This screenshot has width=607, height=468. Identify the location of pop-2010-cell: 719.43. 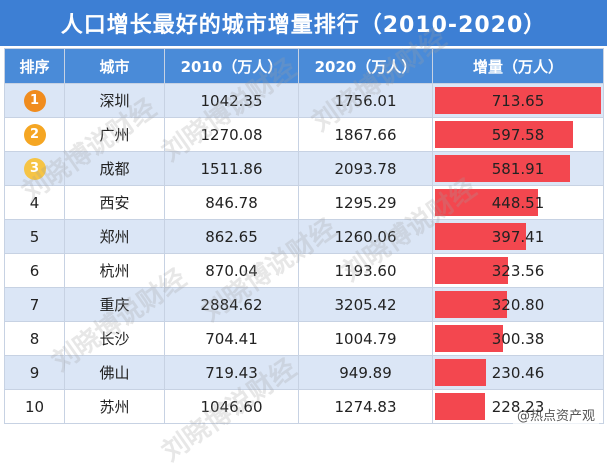
(231, 372).